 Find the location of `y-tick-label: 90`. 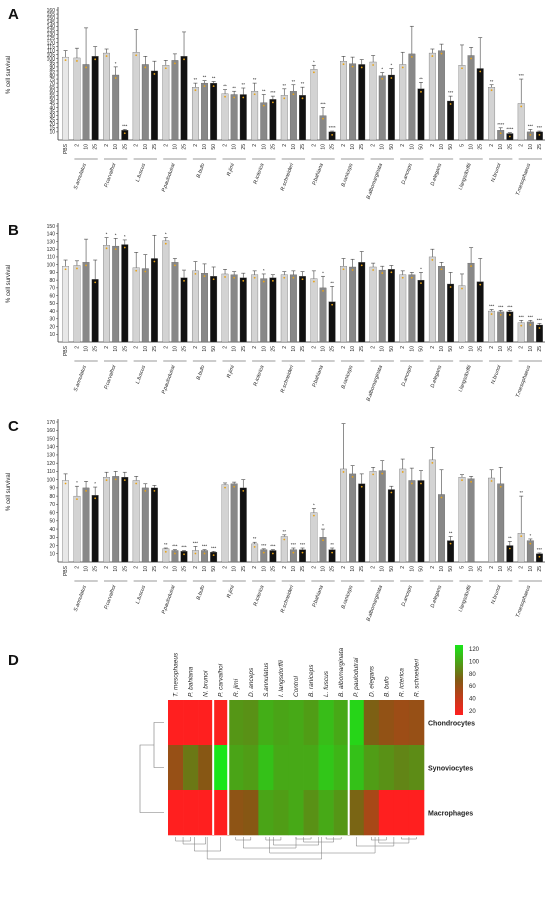

y-tick-label: 90 is located at coordinates (52, 68).